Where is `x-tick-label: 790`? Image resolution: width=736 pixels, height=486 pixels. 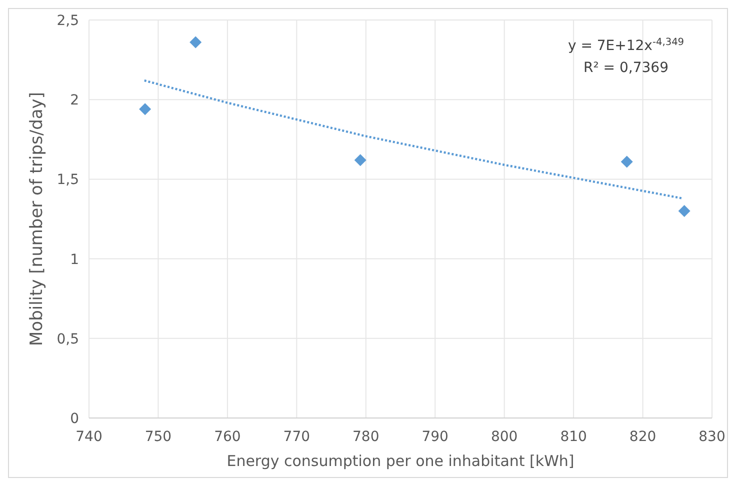 x-tick-label: 790 is located at coordinates (435, 437).